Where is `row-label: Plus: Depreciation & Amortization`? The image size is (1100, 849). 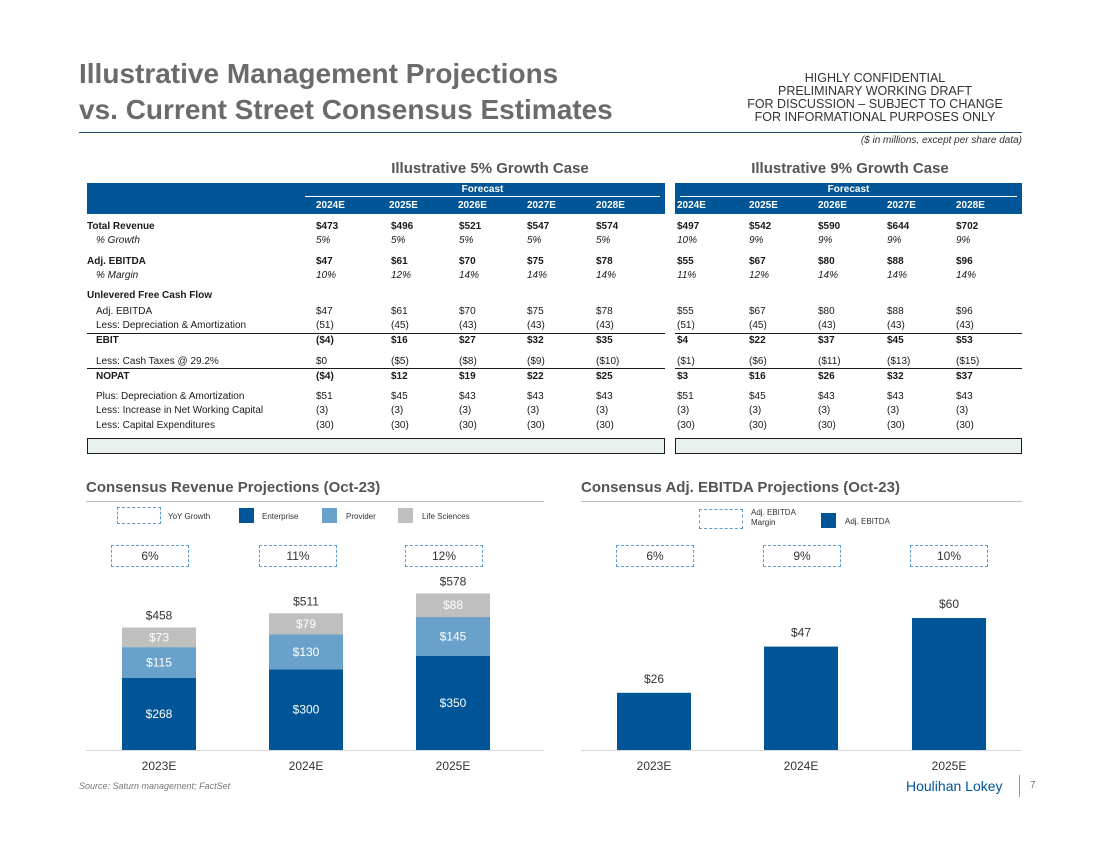
row-label: Plus: Depreciation & Amortization is located at coordinates (170, 396).